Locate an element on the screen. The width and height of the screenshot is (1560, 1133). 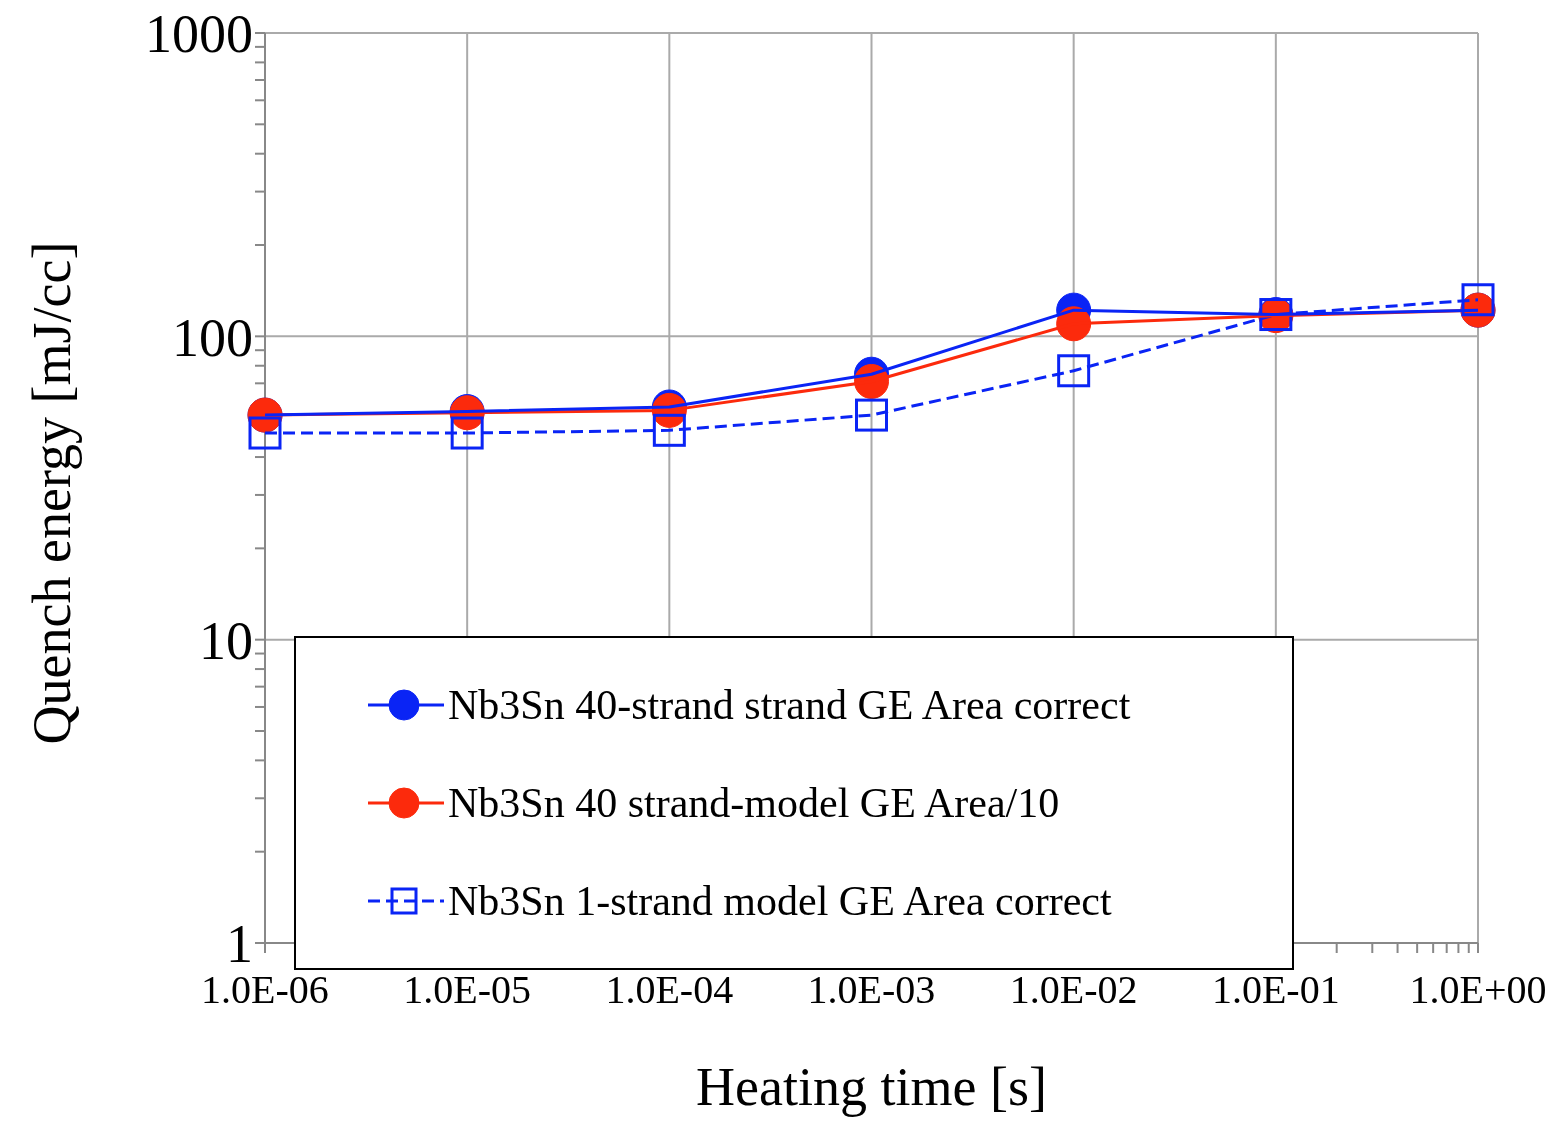
x-tick-label: 1.0E-04 is located at coordinates (669, 990).